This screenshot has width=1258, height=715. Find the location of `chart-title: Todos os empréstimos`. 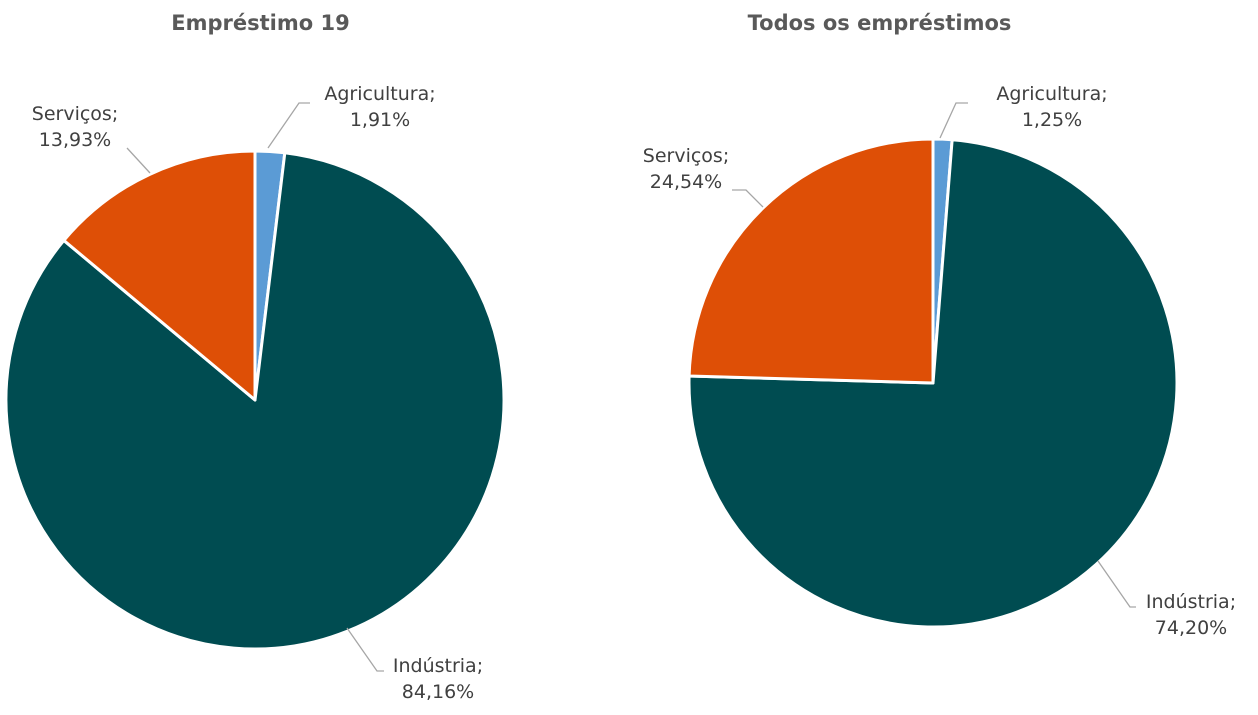

chart-title: Todos os empréstimos is located at coordinates (879, 23).